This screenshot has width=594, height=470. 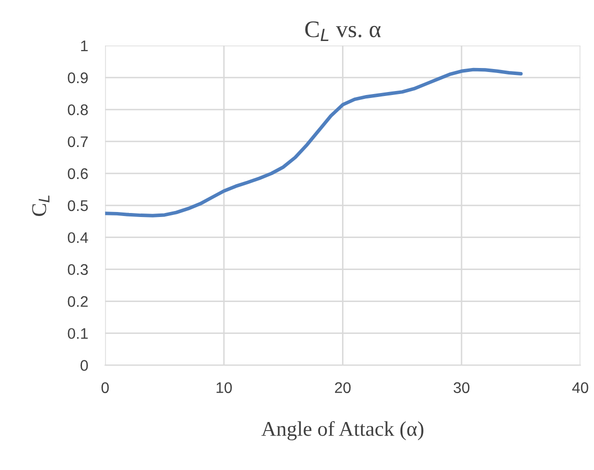 I want to click on y-tick-label: 0.3, so click(x=78, y=269).